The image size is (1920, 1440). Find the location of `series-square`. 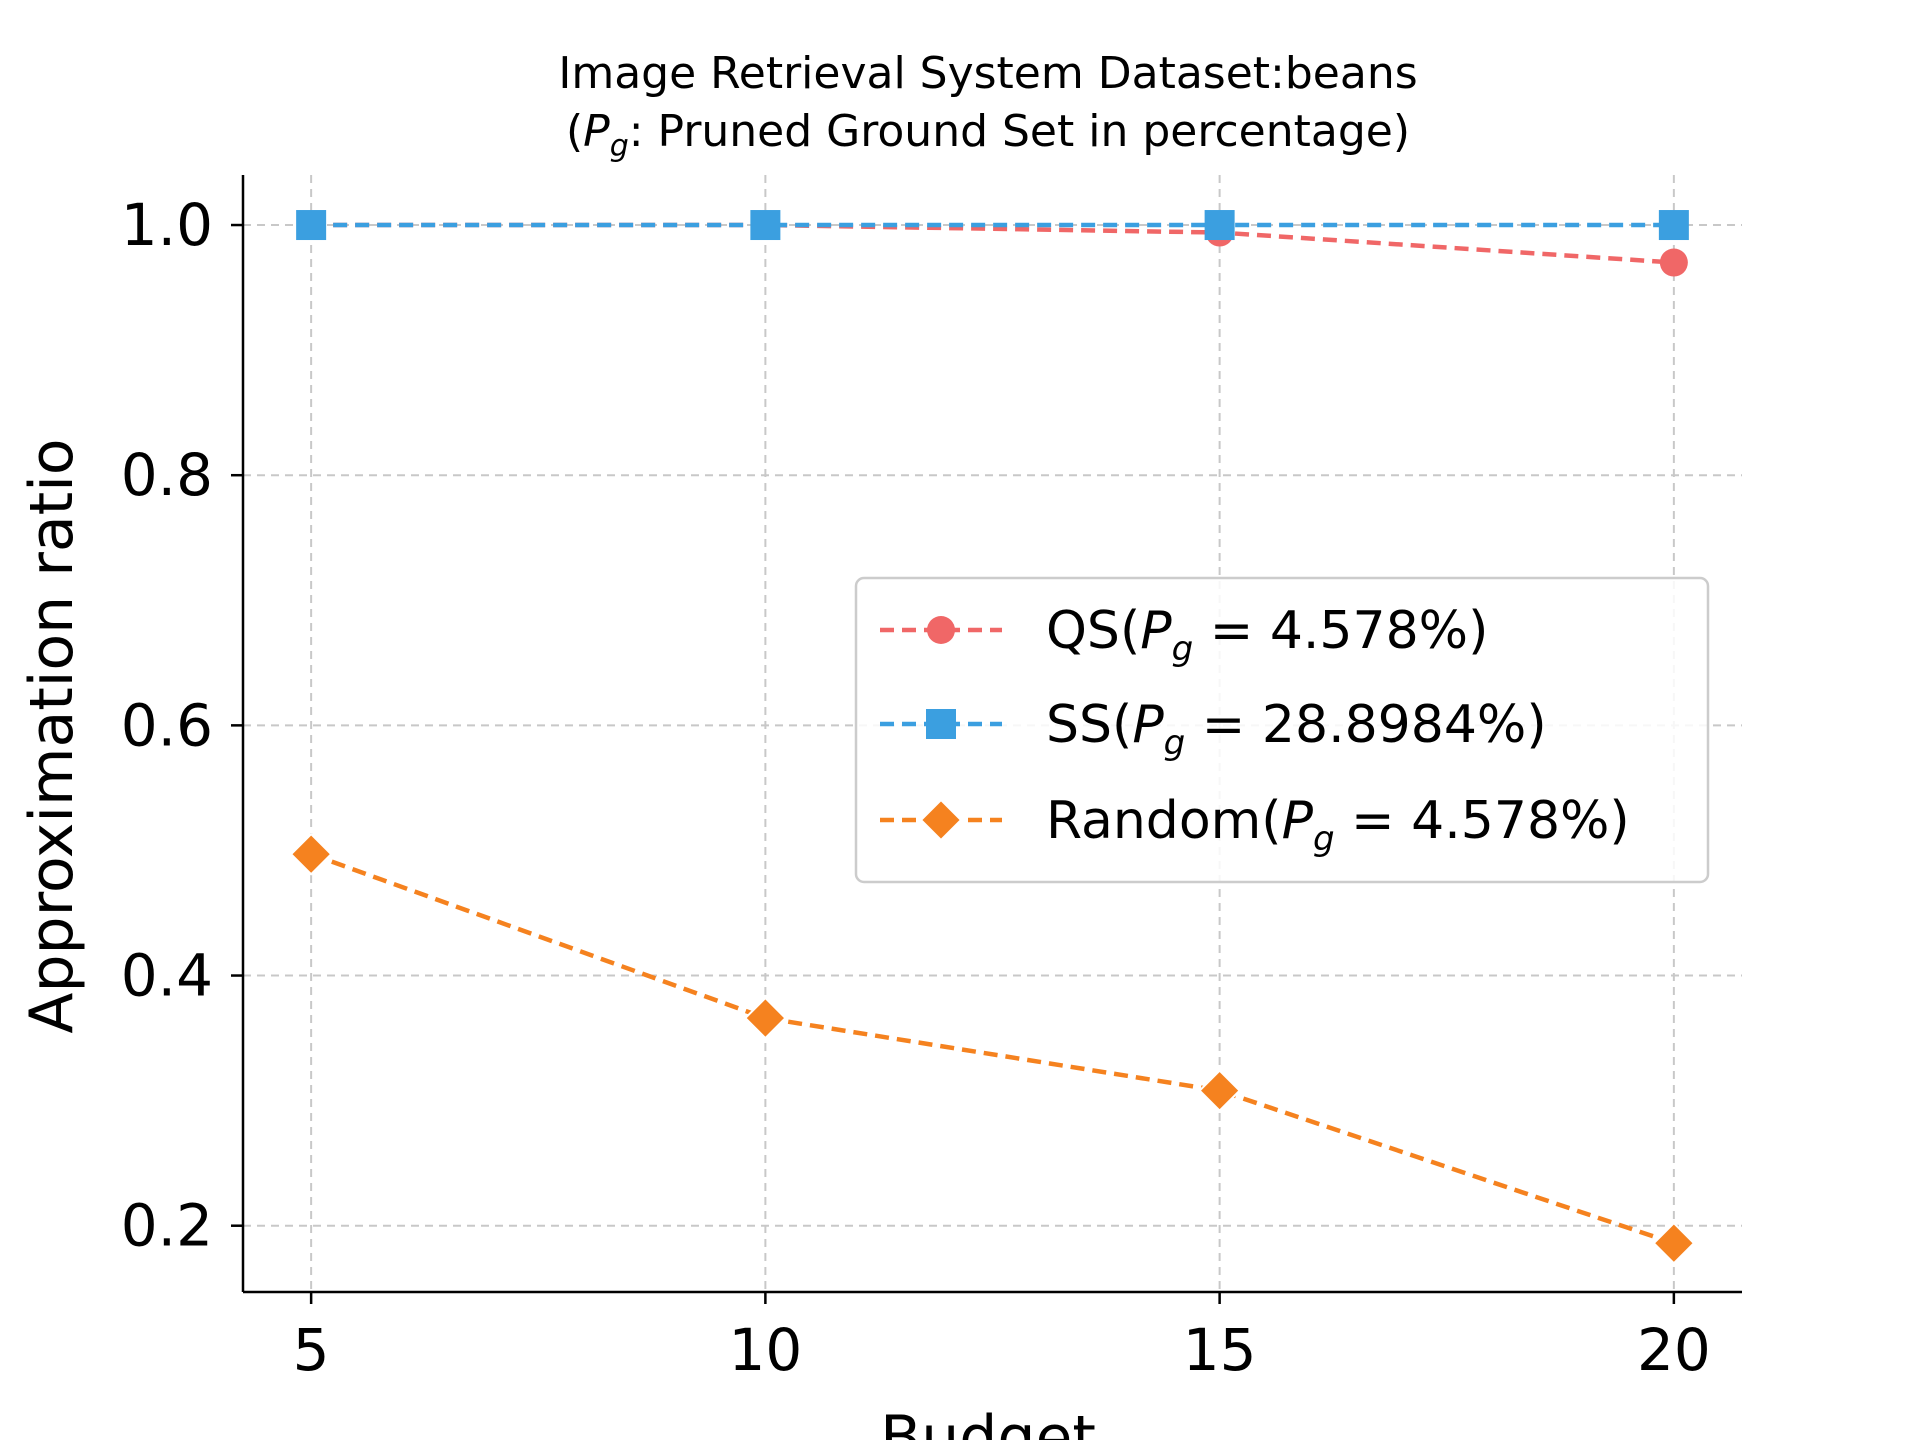

series-square is located at coordinates (992, 225).